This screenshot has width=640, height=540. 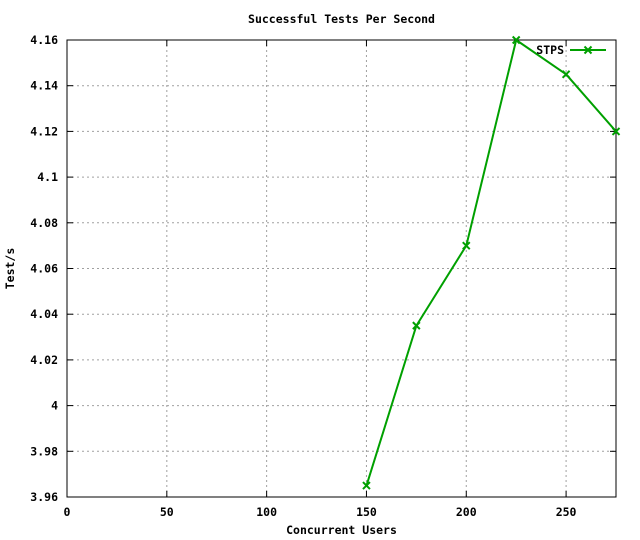 What do you see at coordinates (44, 40) in the screenshot?
I see `y-tick-label: 4.16` at bounding box center [44, 40].